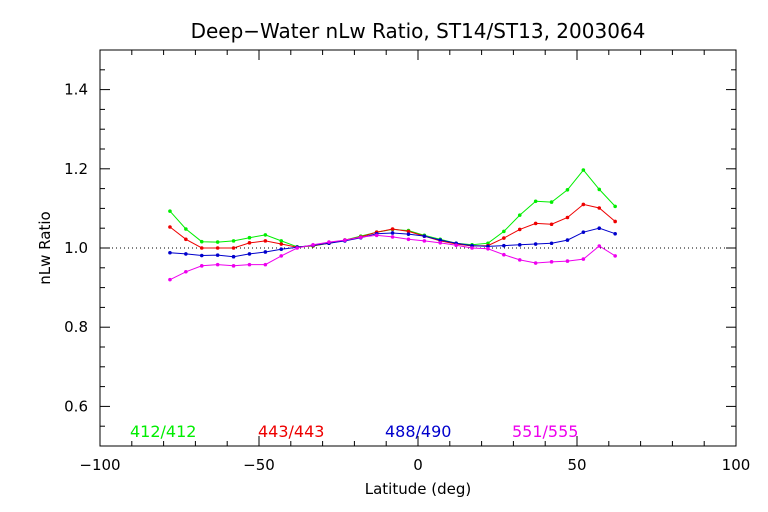 The width and height of the screenshot is (768, 512). Describe the element at coordinates (418, 431) in the screenshot. I see `legend-entry: 488/490` at that location.